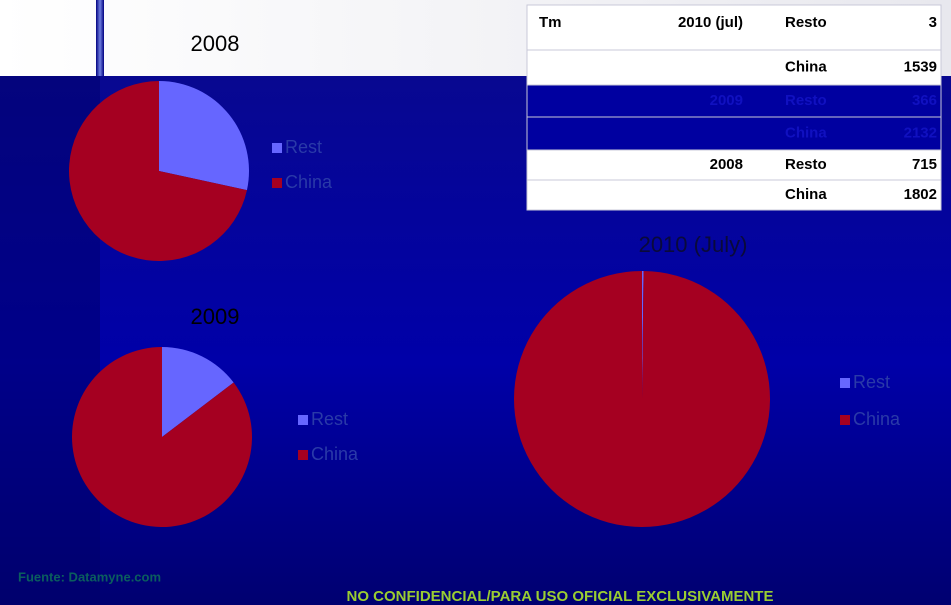 This screenshot has height=605, width=951. Describe the element at coordinates (726, 100) in the screenshot. I see `table-year: 2009` at that location.